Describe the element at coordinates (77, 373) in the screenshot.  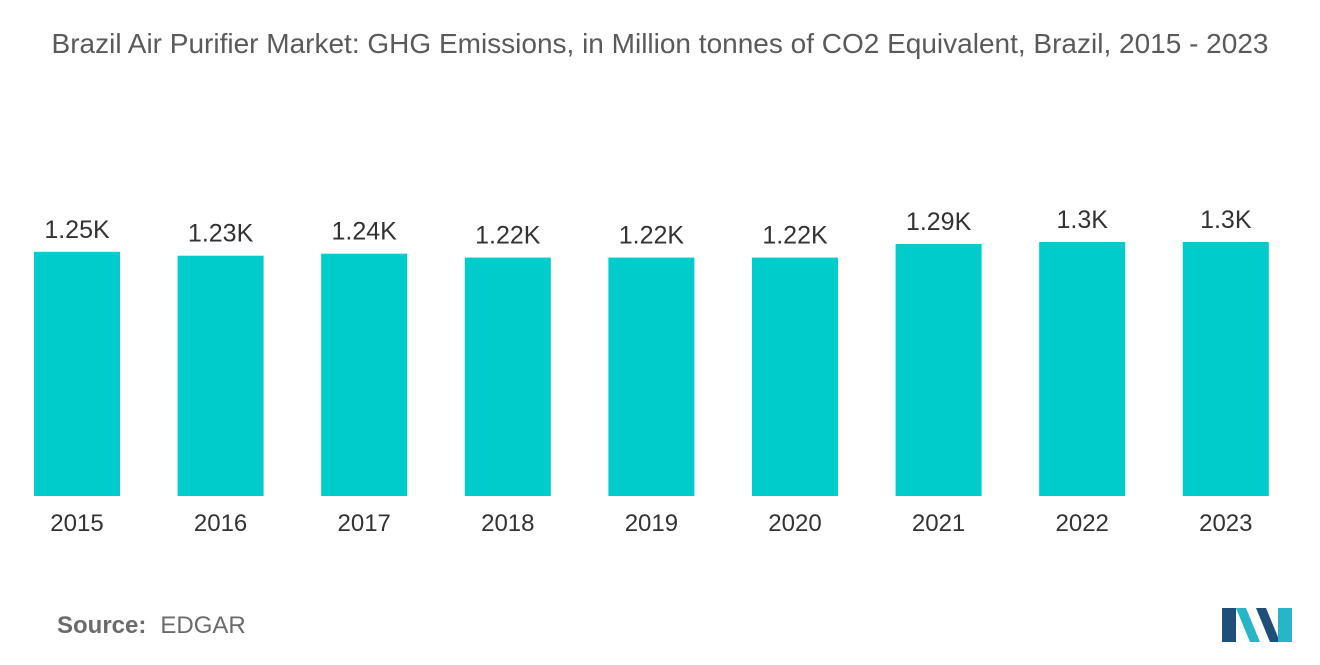
I see `bar-2015` at that location.